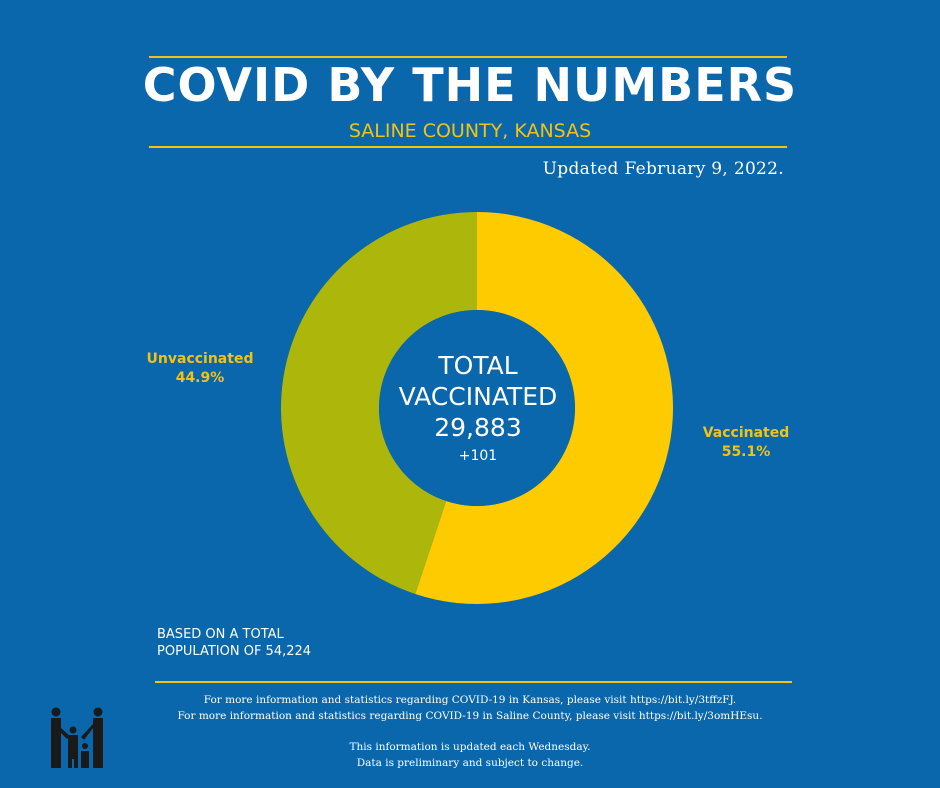 Image resolution: width=940 pixels, height=788 pixels. What do you see at coordinates (234, 651) in the screenshot?
I see `population-basis-line2: POPULATION OF 54,224` at bounding box center [234, 651].